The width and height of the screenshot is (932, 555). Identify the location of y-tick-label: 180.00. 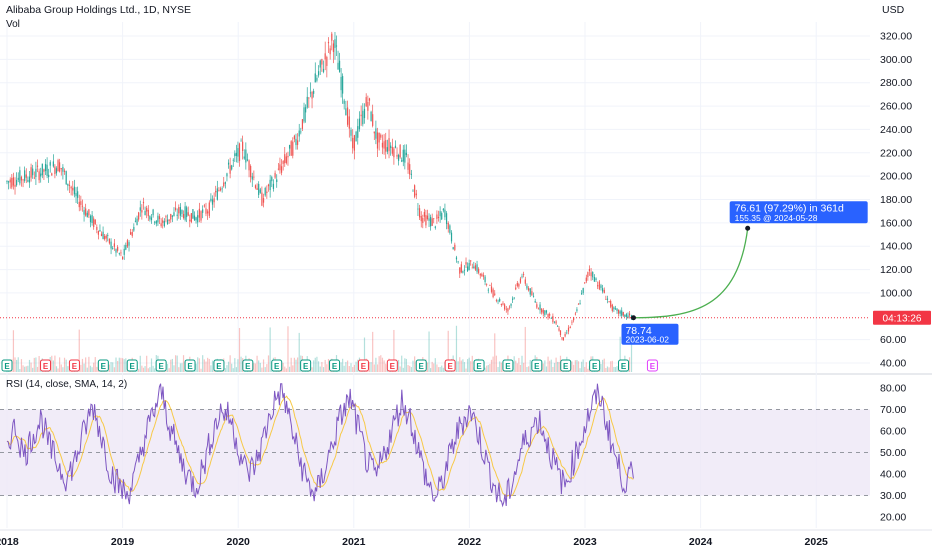
(896, 200).